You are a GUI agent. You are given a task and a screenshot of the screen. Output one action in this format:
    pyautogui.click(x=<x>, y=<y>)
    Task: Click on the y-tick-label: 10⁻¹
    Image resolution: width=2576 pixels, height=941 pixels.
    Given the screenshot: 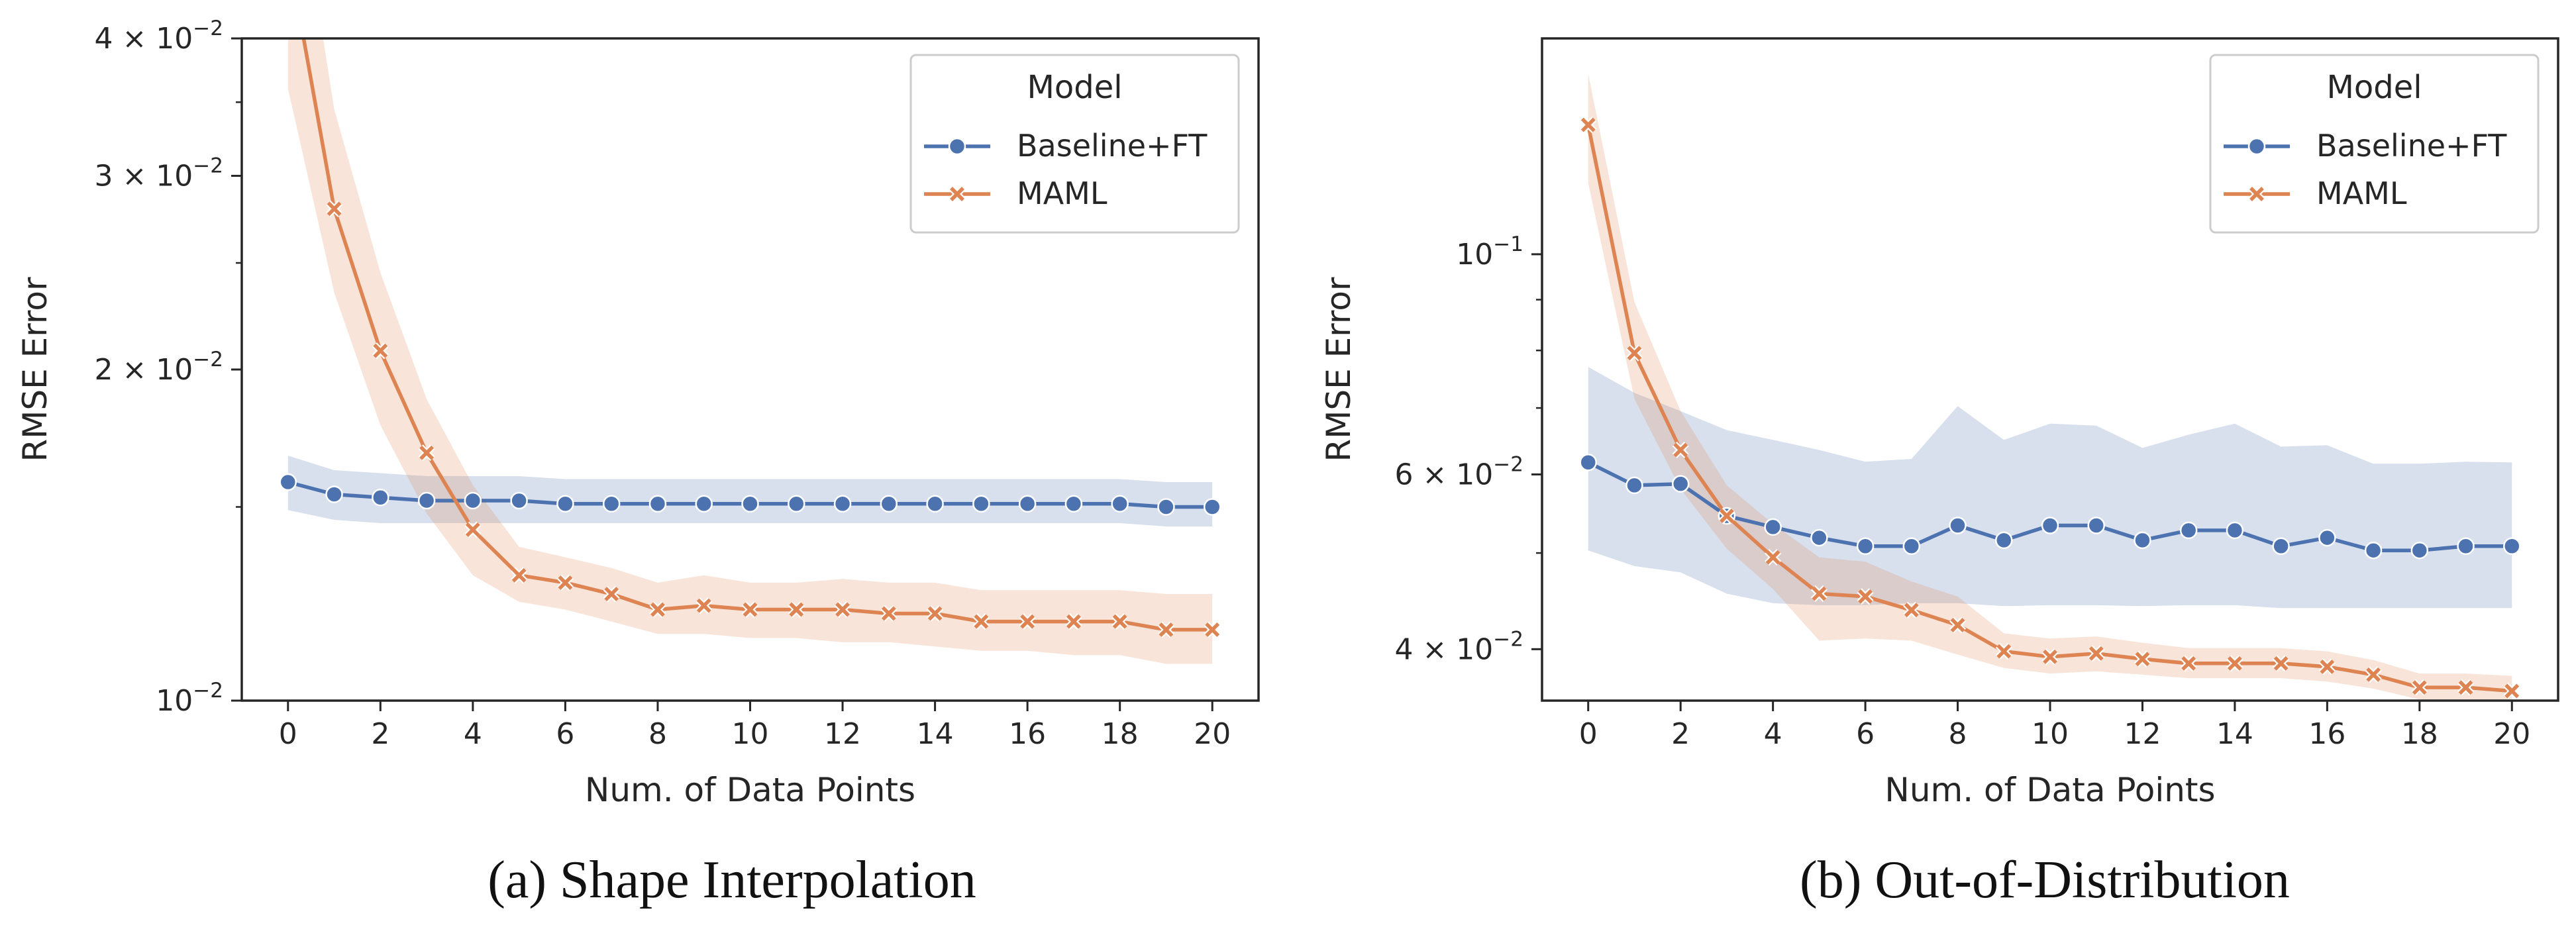 What is the action you would take?
    pyautogui.click(x=1489, y=252)
    